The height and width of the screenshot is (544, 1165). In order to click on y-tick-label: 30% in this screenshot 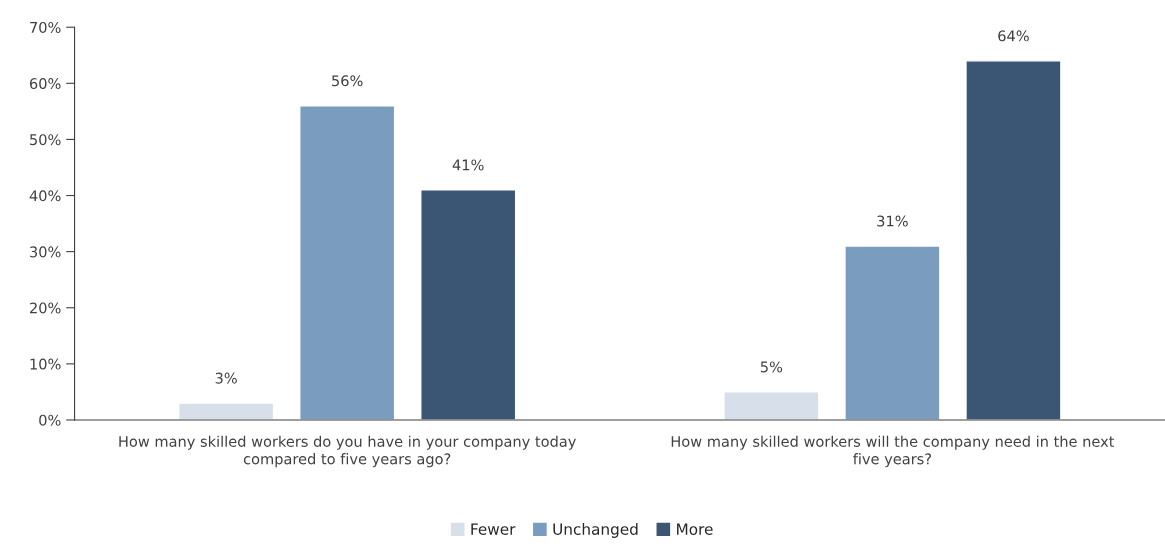, I will do `click(45, 252)`.